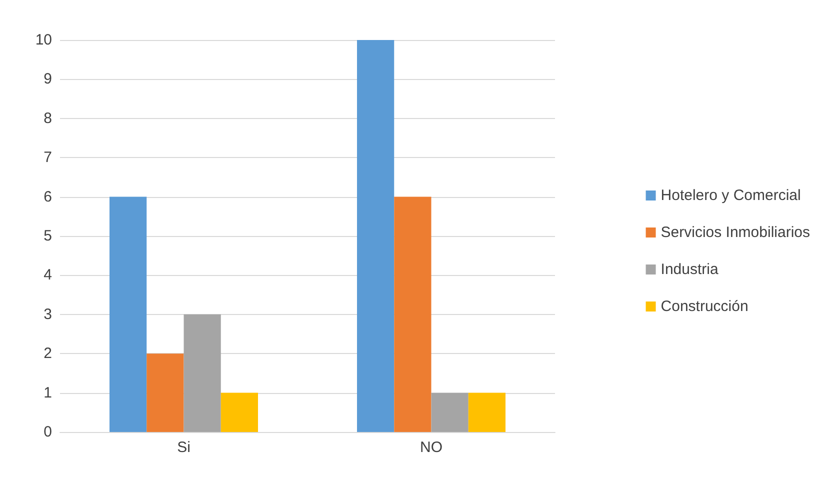 The height and width of the screenshot is (502, 825). I want to click on y-tick-label: 0, so click(48, 432).